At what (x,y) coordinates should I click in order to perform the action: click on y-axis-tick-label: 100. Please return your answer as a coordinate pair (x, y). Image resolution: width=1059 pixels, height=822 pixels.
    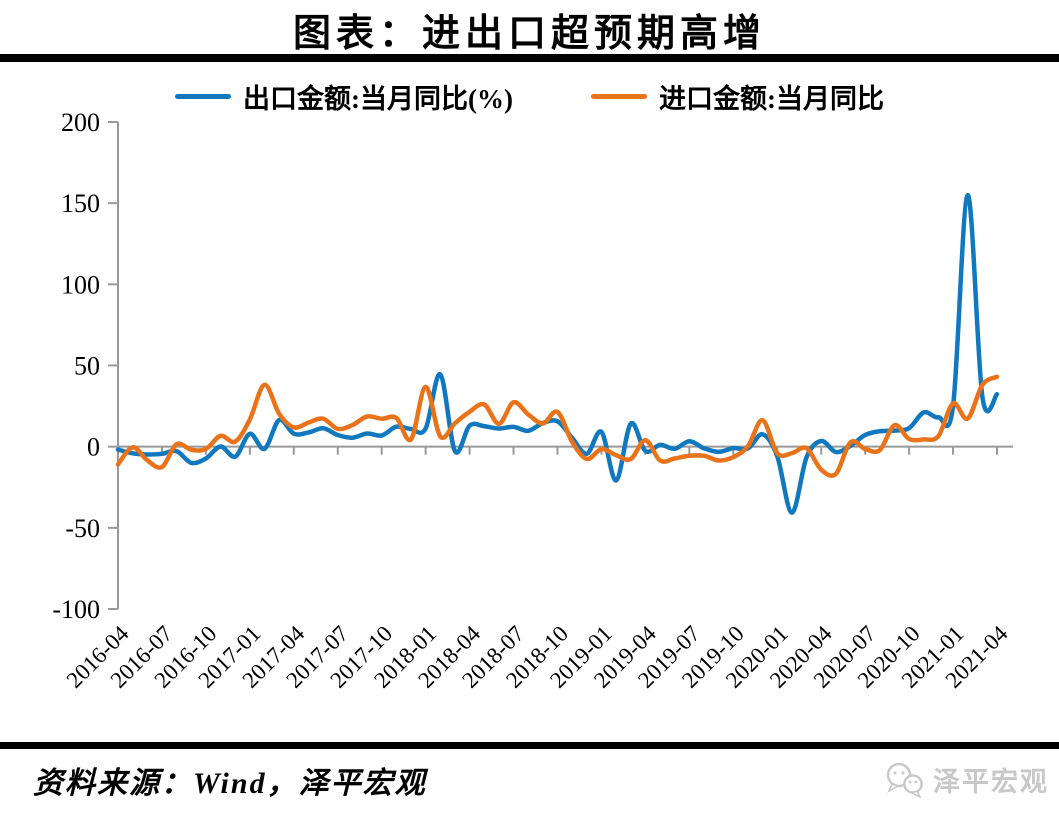
    Looking at the image, I should click on (80, 284).